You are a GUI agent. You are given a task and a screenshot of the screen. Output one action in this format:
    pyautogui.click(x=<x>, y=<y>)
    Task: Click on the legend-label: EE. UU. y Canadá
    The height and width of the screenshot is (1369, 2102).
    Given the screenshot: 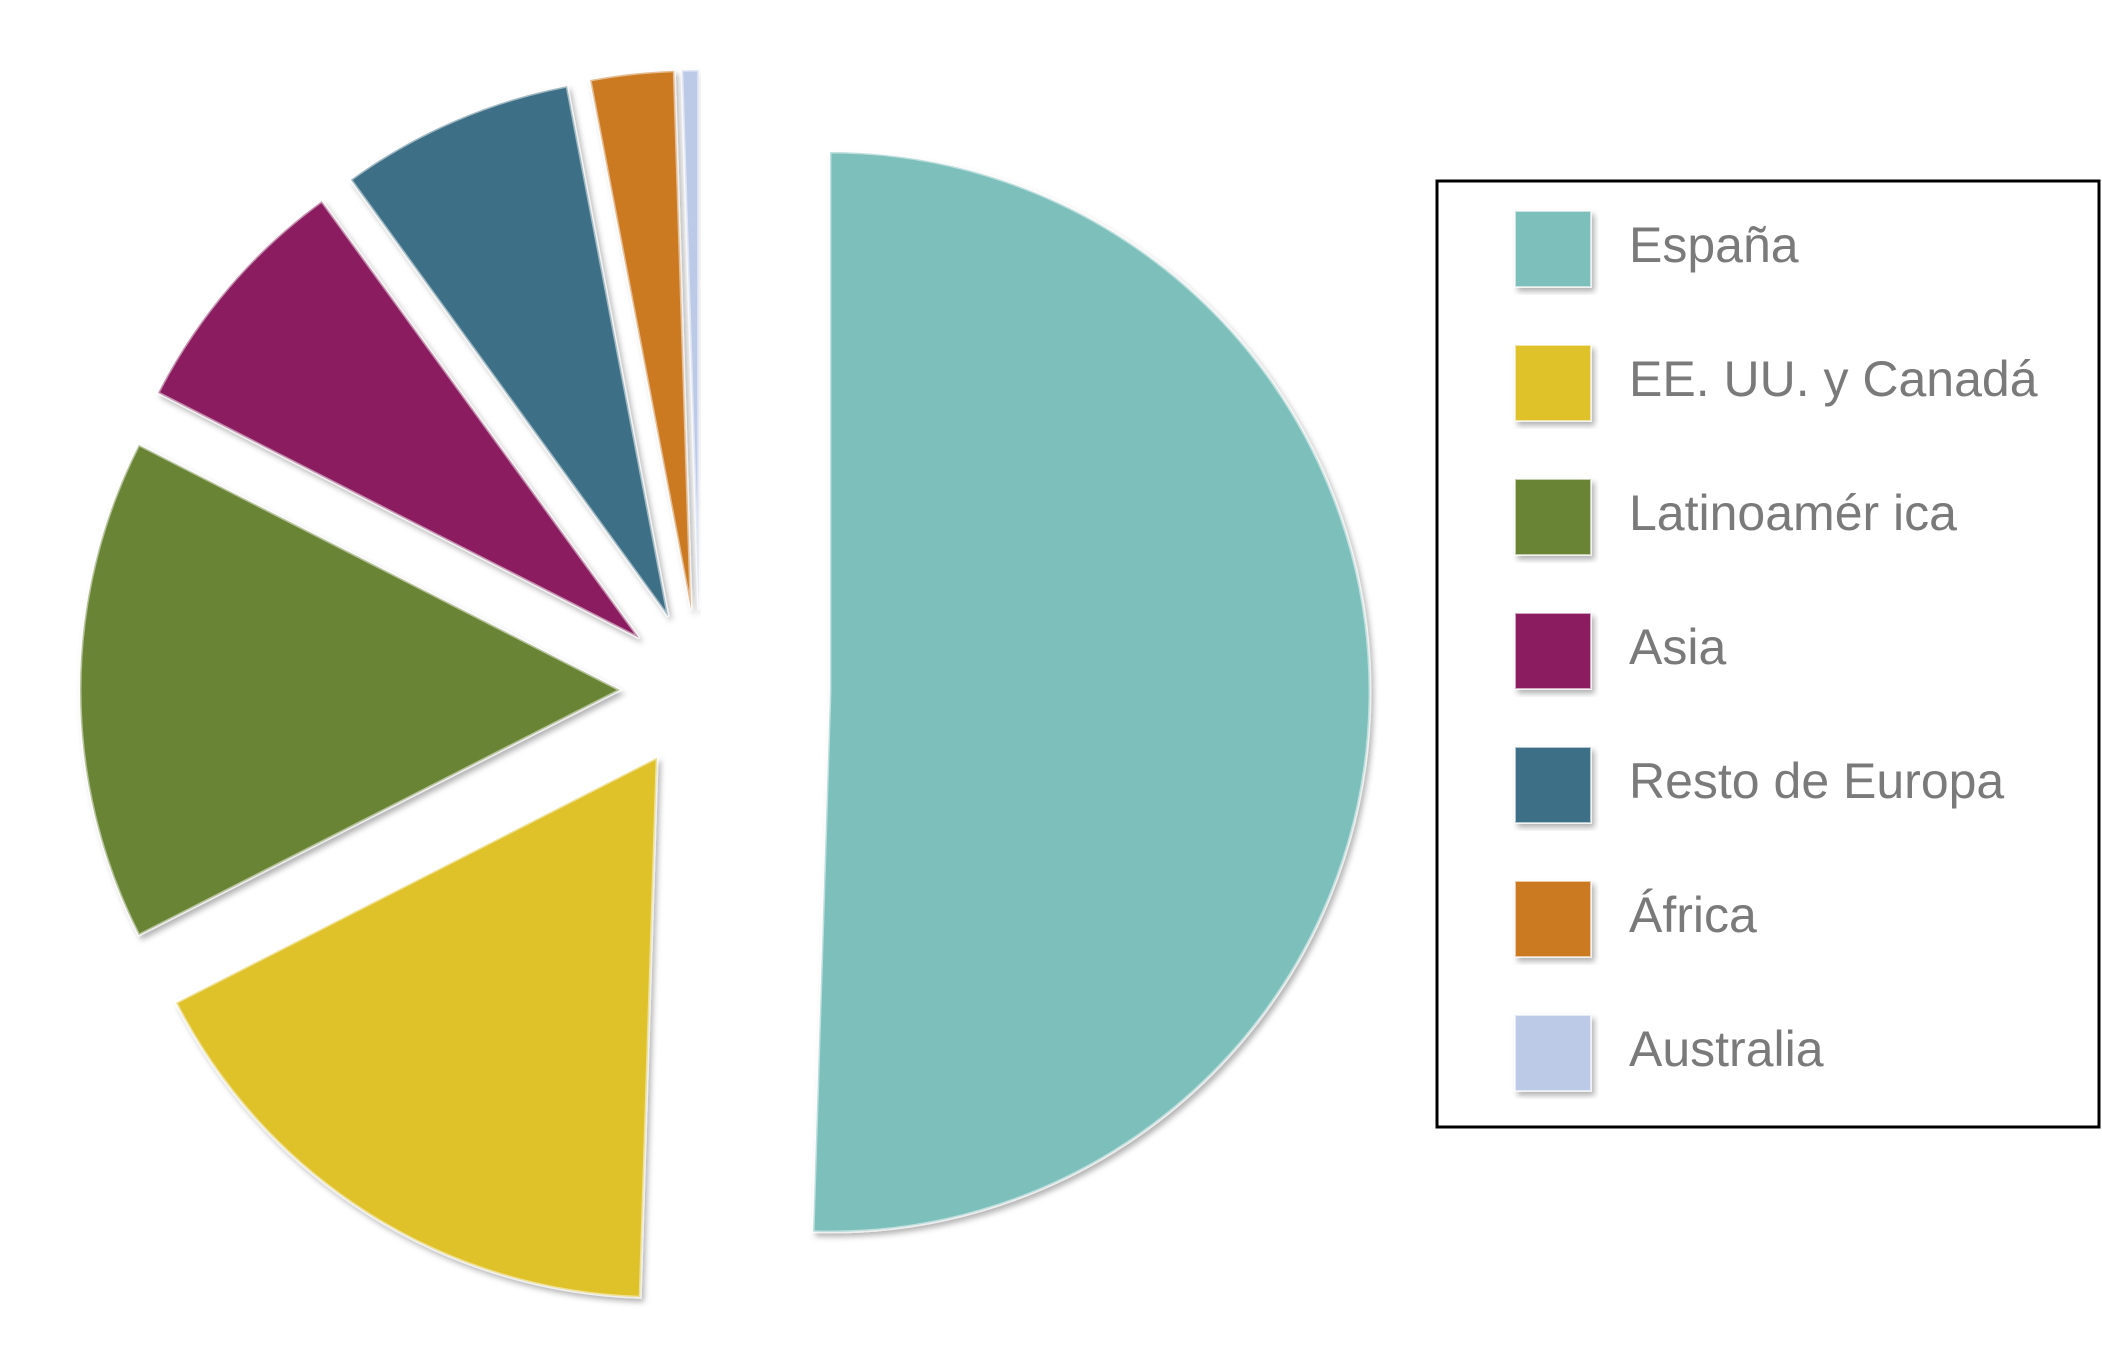 What is the action you would take?
    pyautogui.click(x=1833, y=379)
    